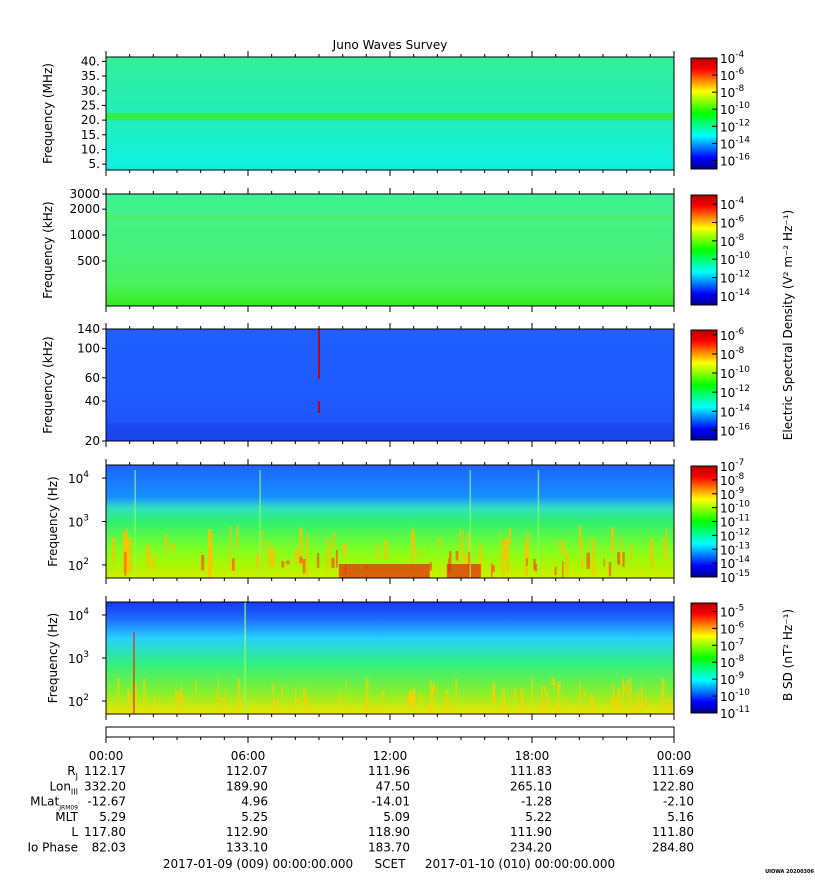 This screenshot has height=880, width=815. I want to click on time-tick-label: 00:00, so click(674, 756).